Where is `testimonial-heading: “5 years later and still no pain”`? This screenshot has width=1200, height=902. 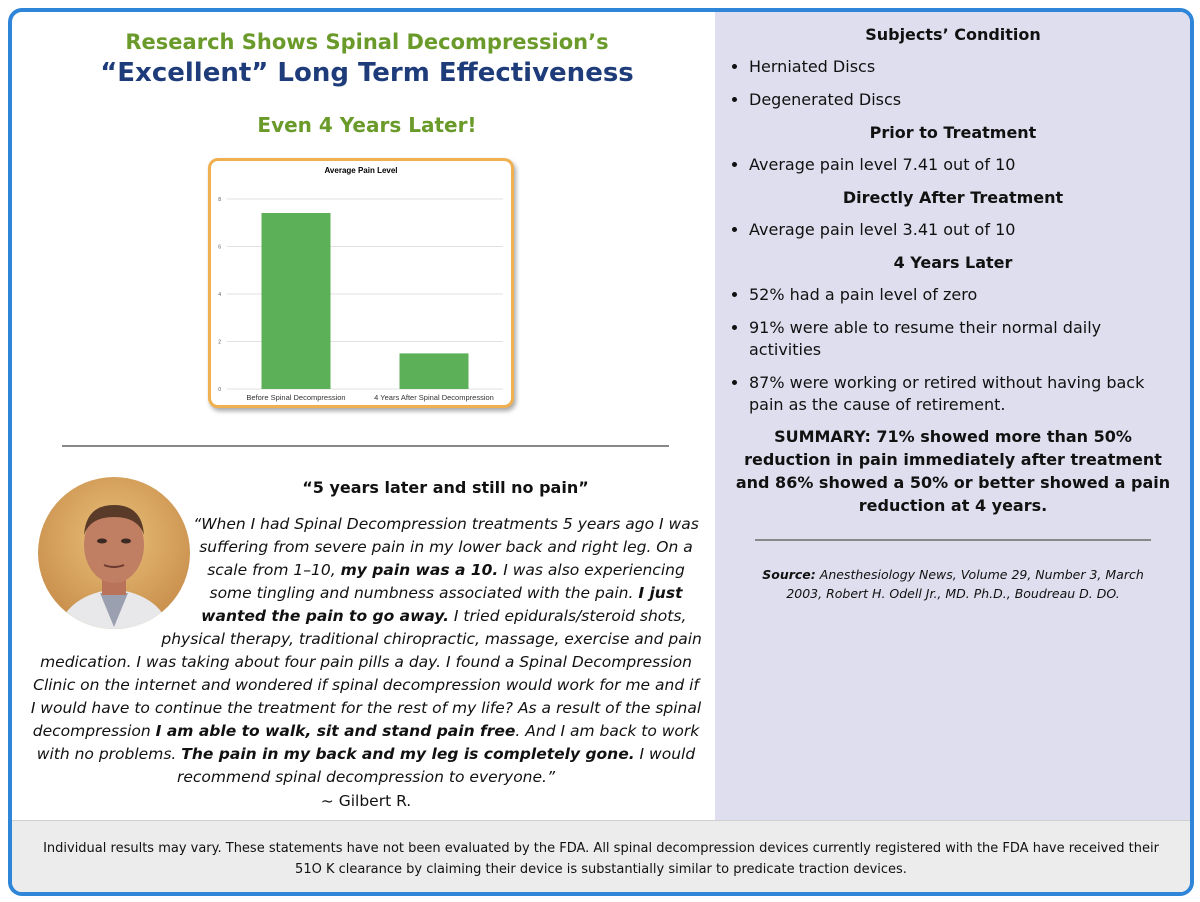 testimonial-heading: “5 years later and still no pain” is located at coordinates (445, 487).